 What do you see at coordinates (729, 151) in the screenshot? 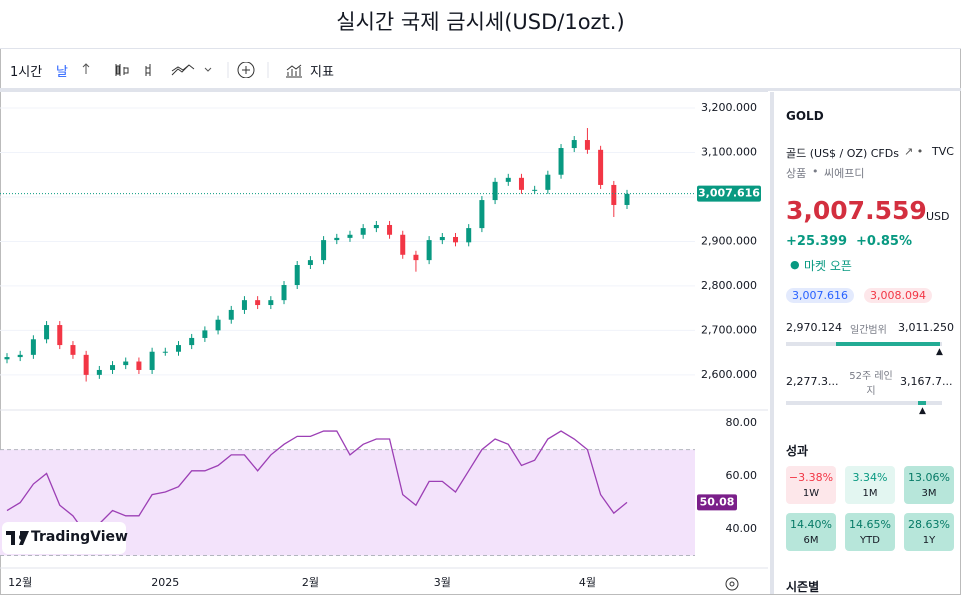
I see `y-tick-label: 3,100.000` at bounding box center [729, 151].